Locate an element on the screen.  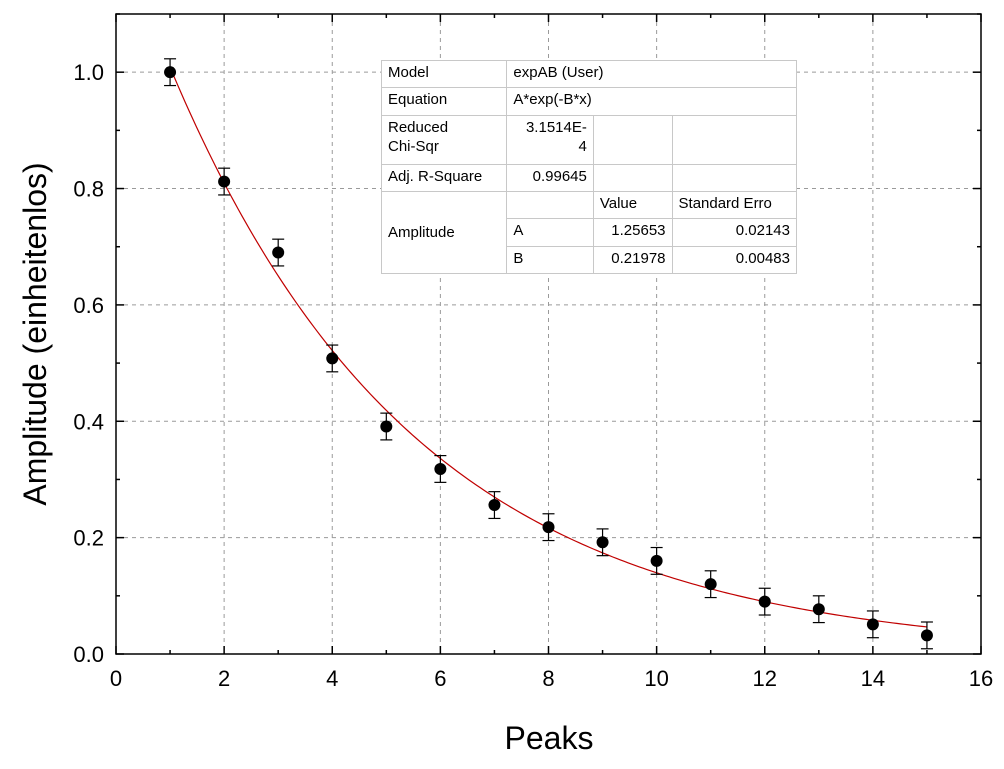
x-tick-label: 16 is located at coordinates (981, 678).